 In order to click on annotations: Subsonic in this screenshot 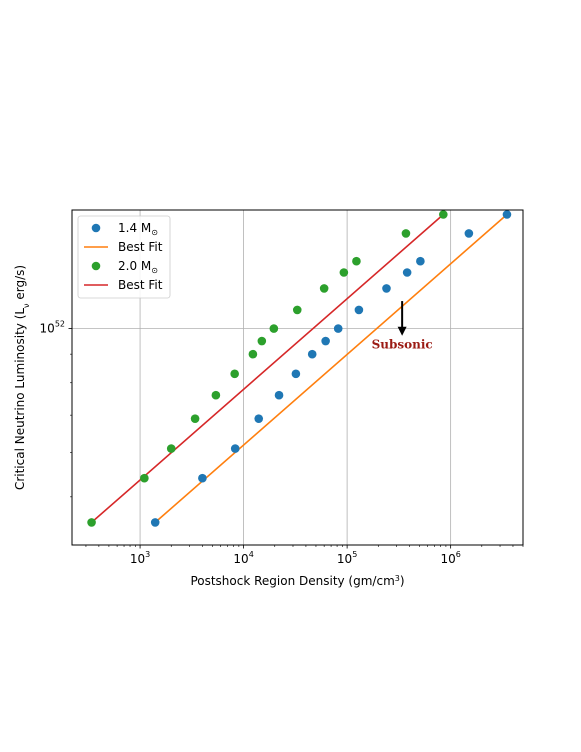, I will do `click(402, 326)`.